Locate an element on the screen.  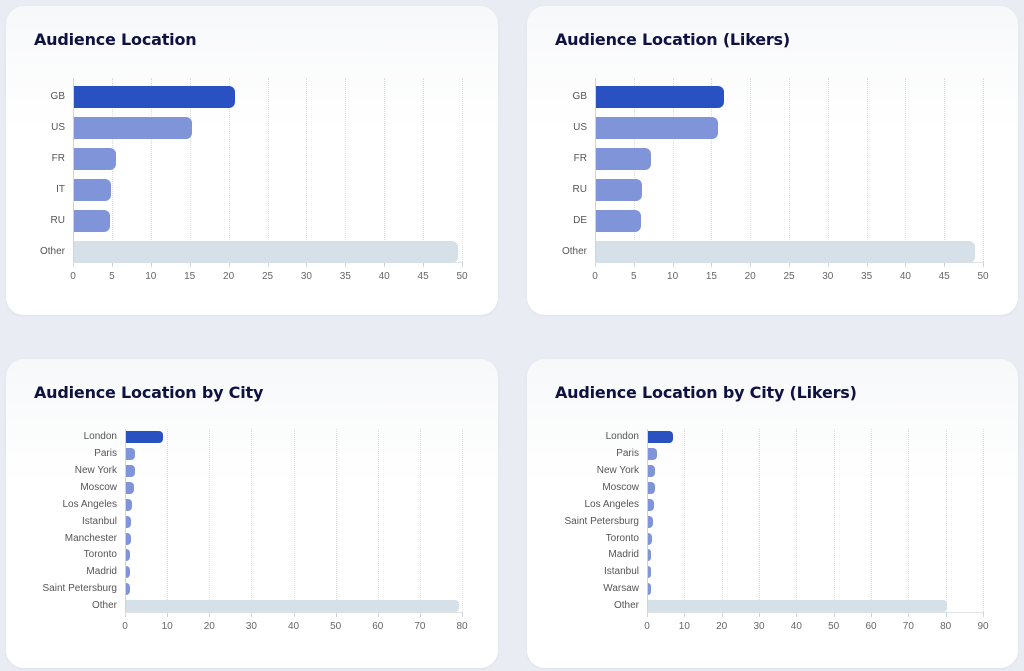
category-label: Paris is located at coordinates (105, 454).